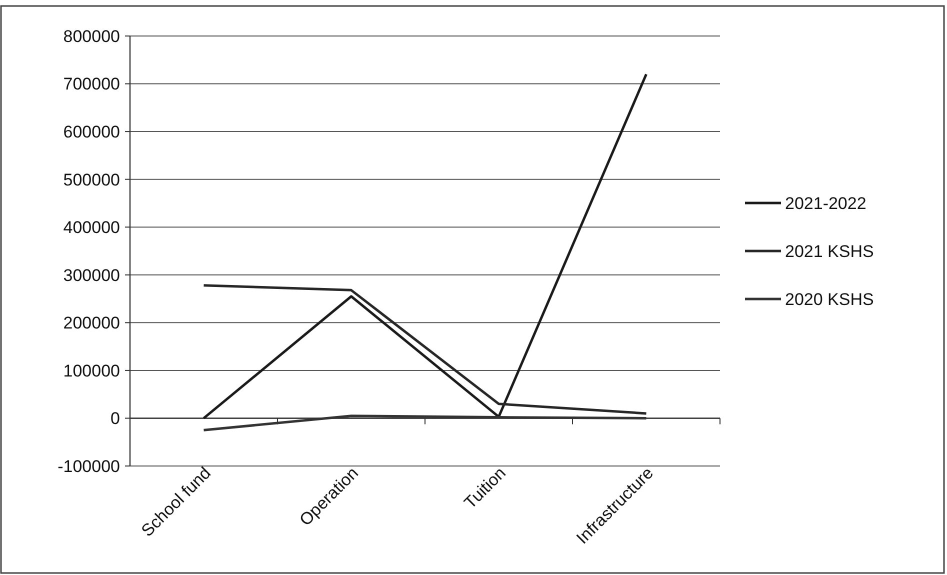  What do you see at coordinates (91, 84) in the screenshot?
I see `y-tick-label: 700000` at bounding box center [91, 84].